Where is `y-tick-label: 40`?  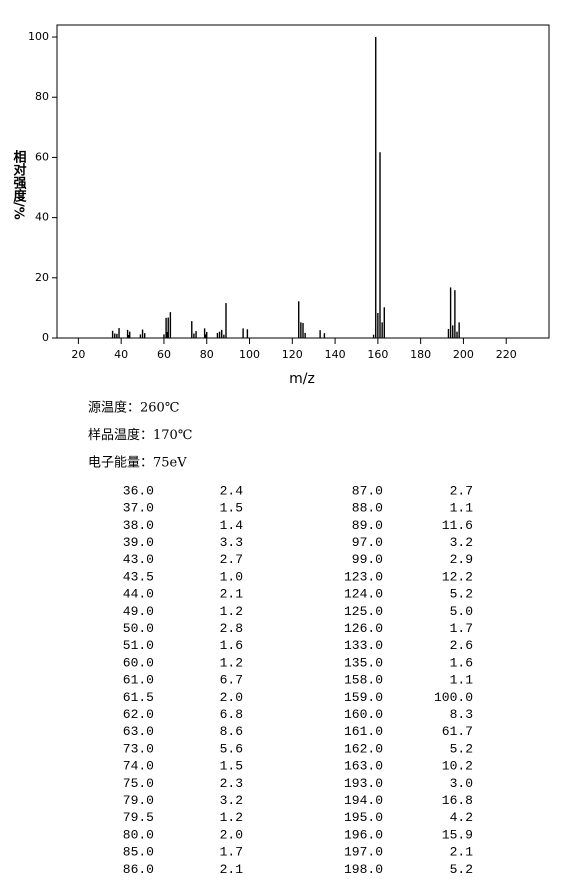
y-tick-label: 40 is located at coordinates (42, 217).